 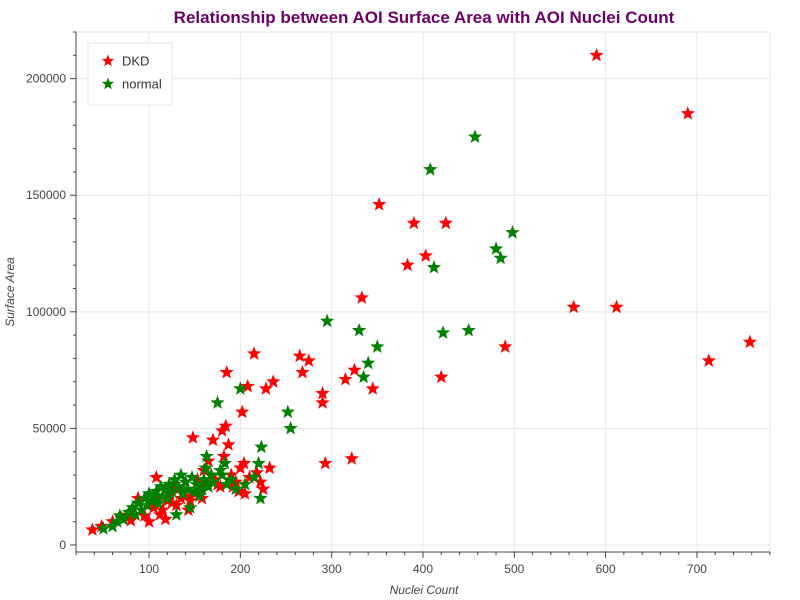 What do you see at coordinates (514, 569) in the screenshot?
I see `x-tick-label: 500` at bounding box center [514, 569].